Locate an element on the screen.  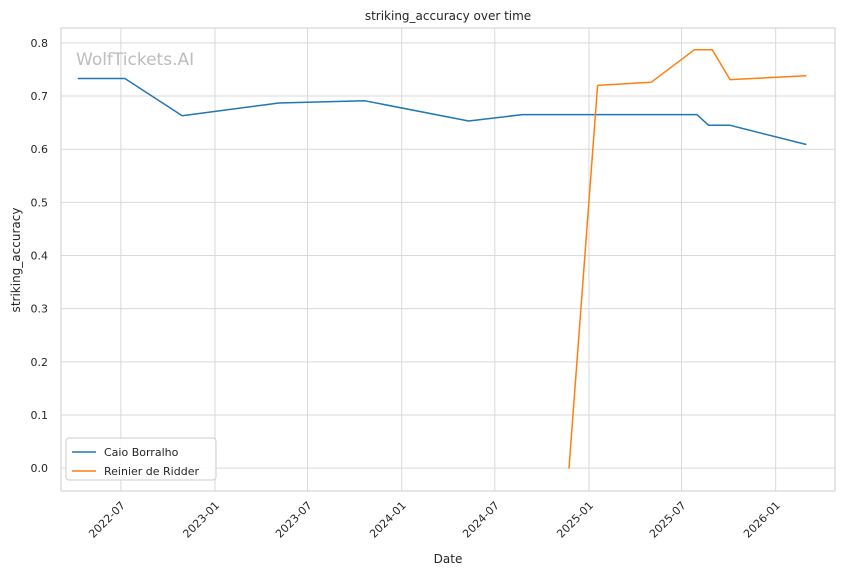
legend-label: Caio Borralho is located at coordinates (141, 452).